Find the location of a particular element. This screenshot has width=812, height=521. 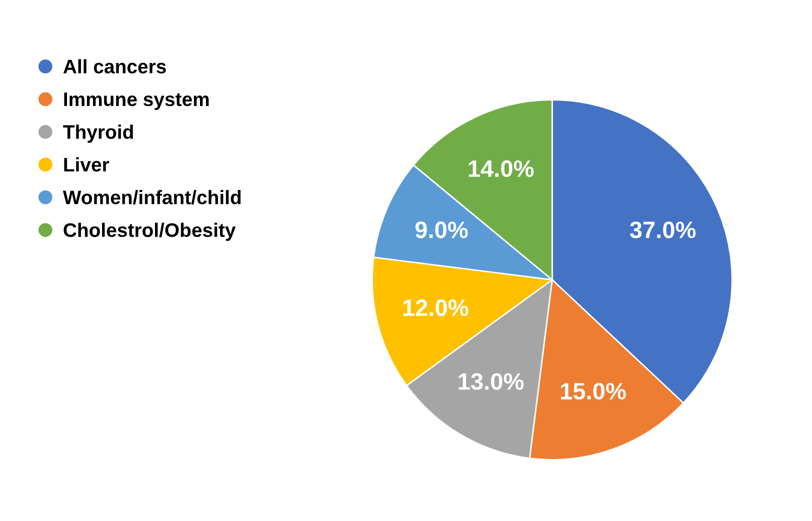

data-label: 12.0% is located at coordinates (435, 307).